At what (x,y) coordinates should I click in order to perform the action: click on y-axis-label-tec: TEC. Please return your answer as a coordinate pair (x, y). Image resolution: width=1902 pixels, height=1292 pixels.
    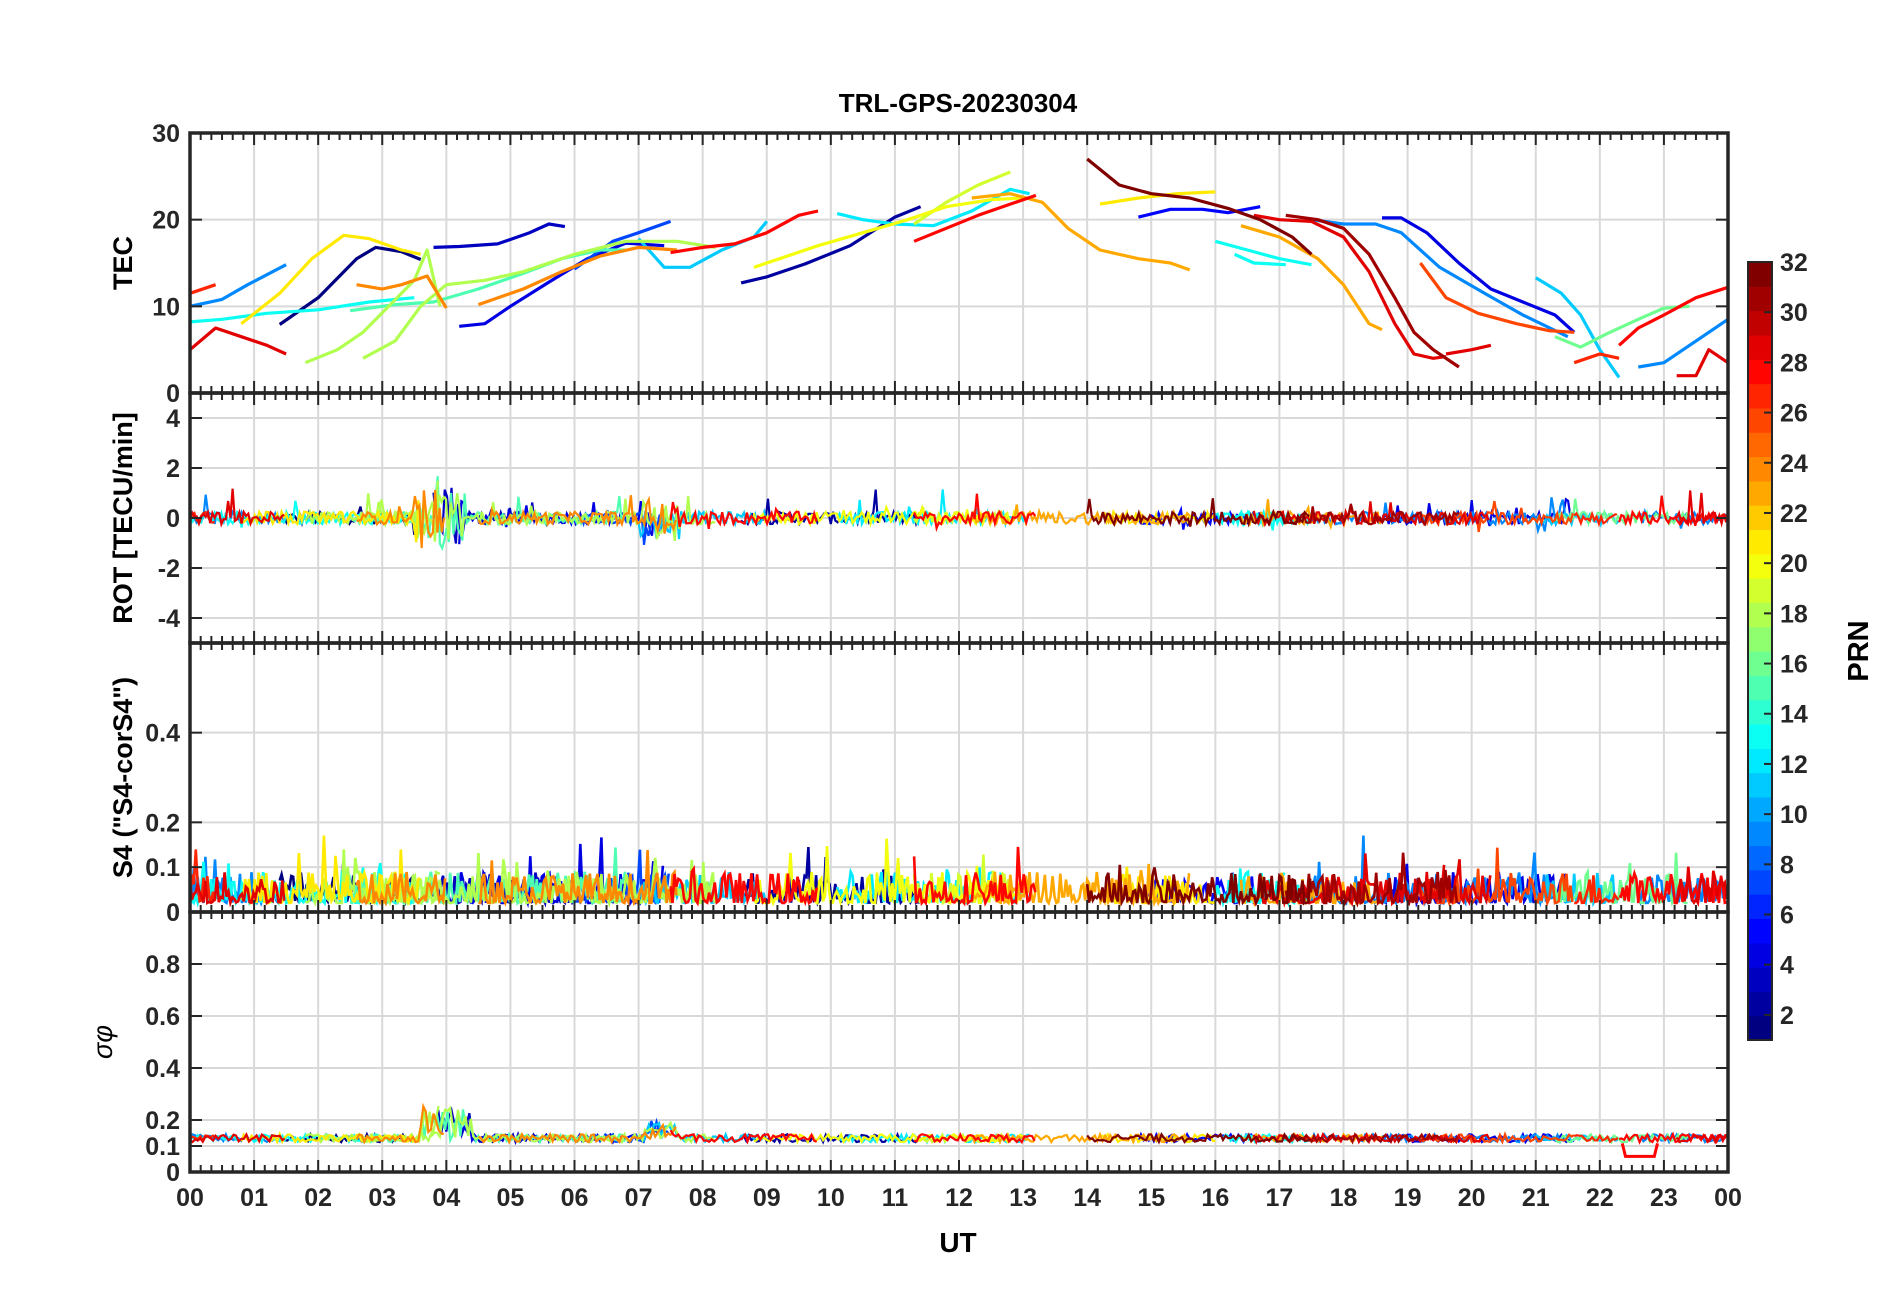
    Looking at the image, I should click on (123, 263).